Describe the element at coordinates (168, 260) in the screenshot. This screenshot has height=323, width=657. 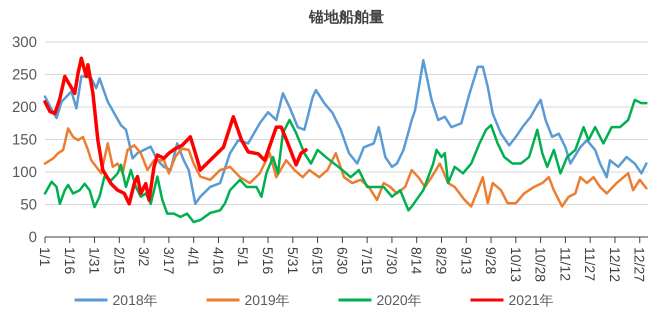
I see `x-tick-label: 3/17` at that location.